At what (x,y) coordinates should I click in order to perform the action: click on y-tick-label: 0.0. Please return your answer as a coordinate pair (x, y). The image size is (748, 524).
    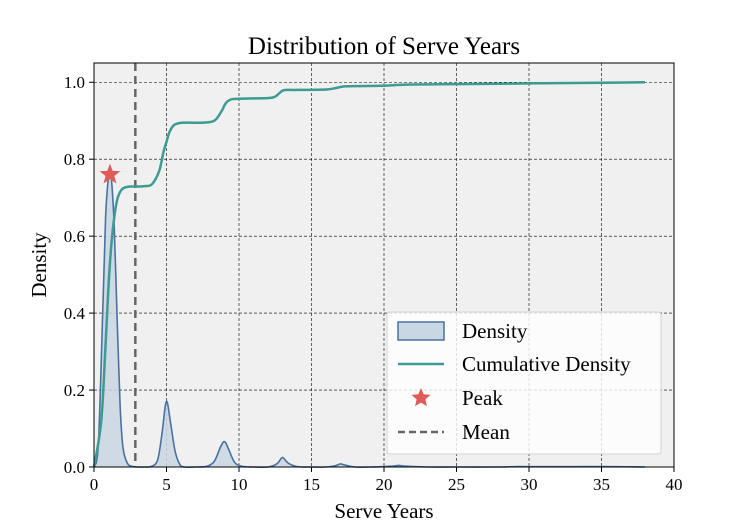
    Looking at the image, I should click on (74, 467).